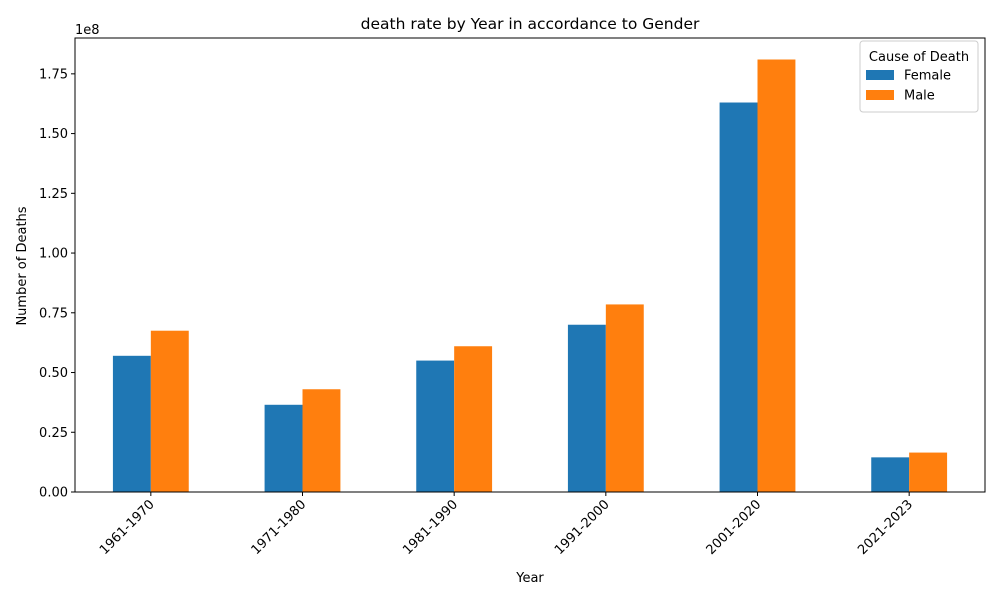  What do you see at coordinates (927, 76) in the screenshot?
I see `legend-label-female: Female` at bounding box center [927, 76].